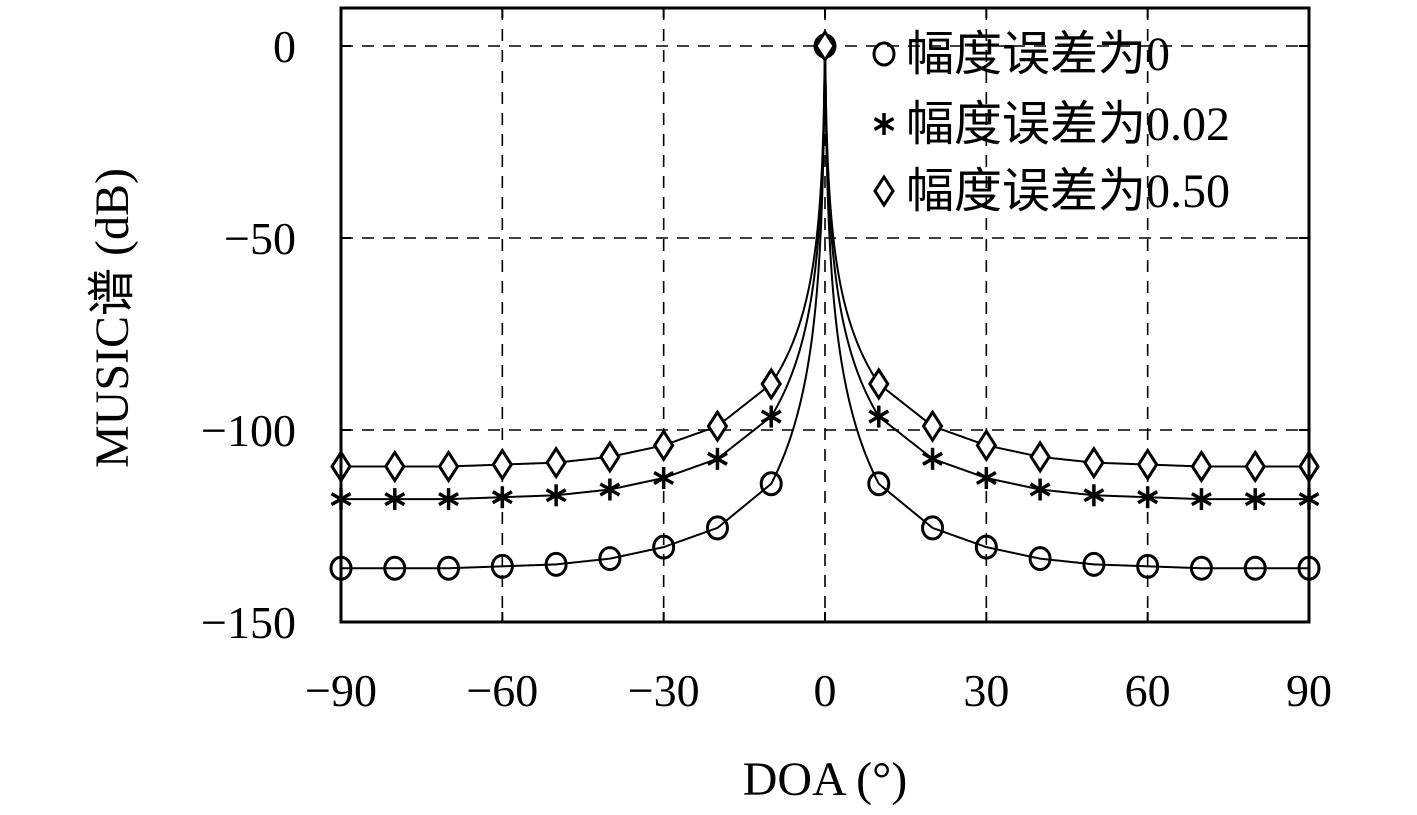 Image resolution: width=1417 pixels, height=815 pixels. Describe the element at coordinates (884, 124) in the screenshot. I see `legend-marker-asterisk` at that location.